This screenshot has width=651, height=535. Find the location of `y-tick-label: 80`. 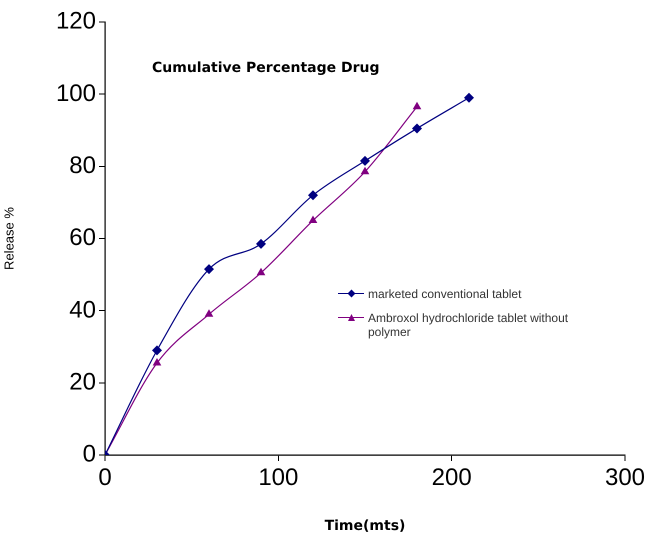

y-tick-label: 80 is located at coordinates (82, 165).